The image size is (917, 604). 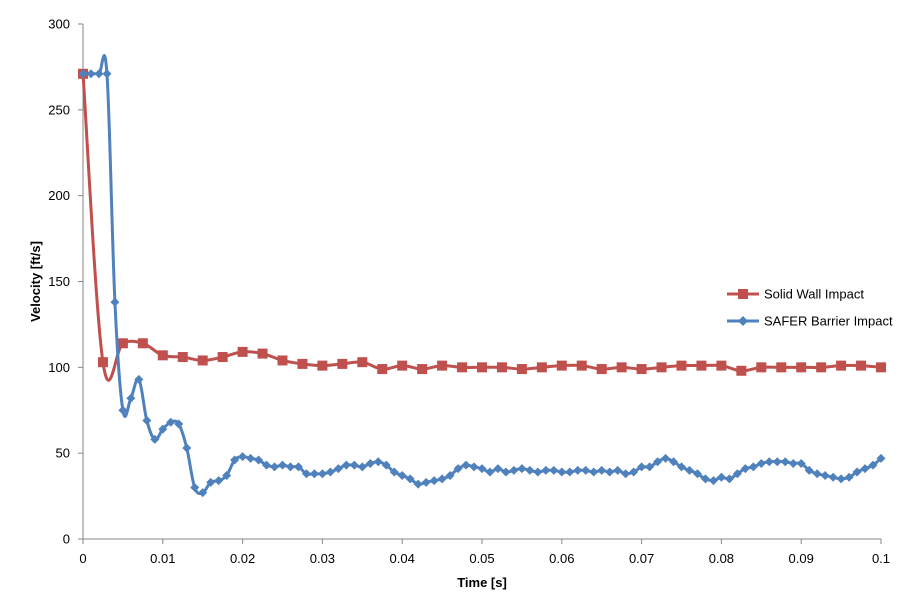 I want to click on y-tick-label: 100, so click(x=59, y=367).